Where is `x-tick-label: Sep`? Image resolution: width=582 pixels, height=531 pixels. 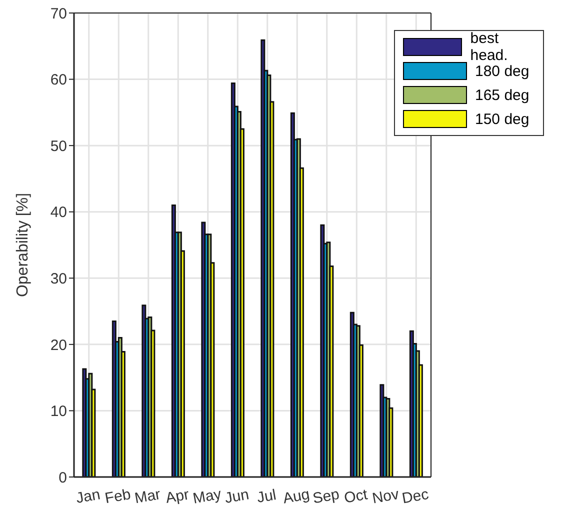 x-tick-label: Sep is located at coordinates (326, 497).